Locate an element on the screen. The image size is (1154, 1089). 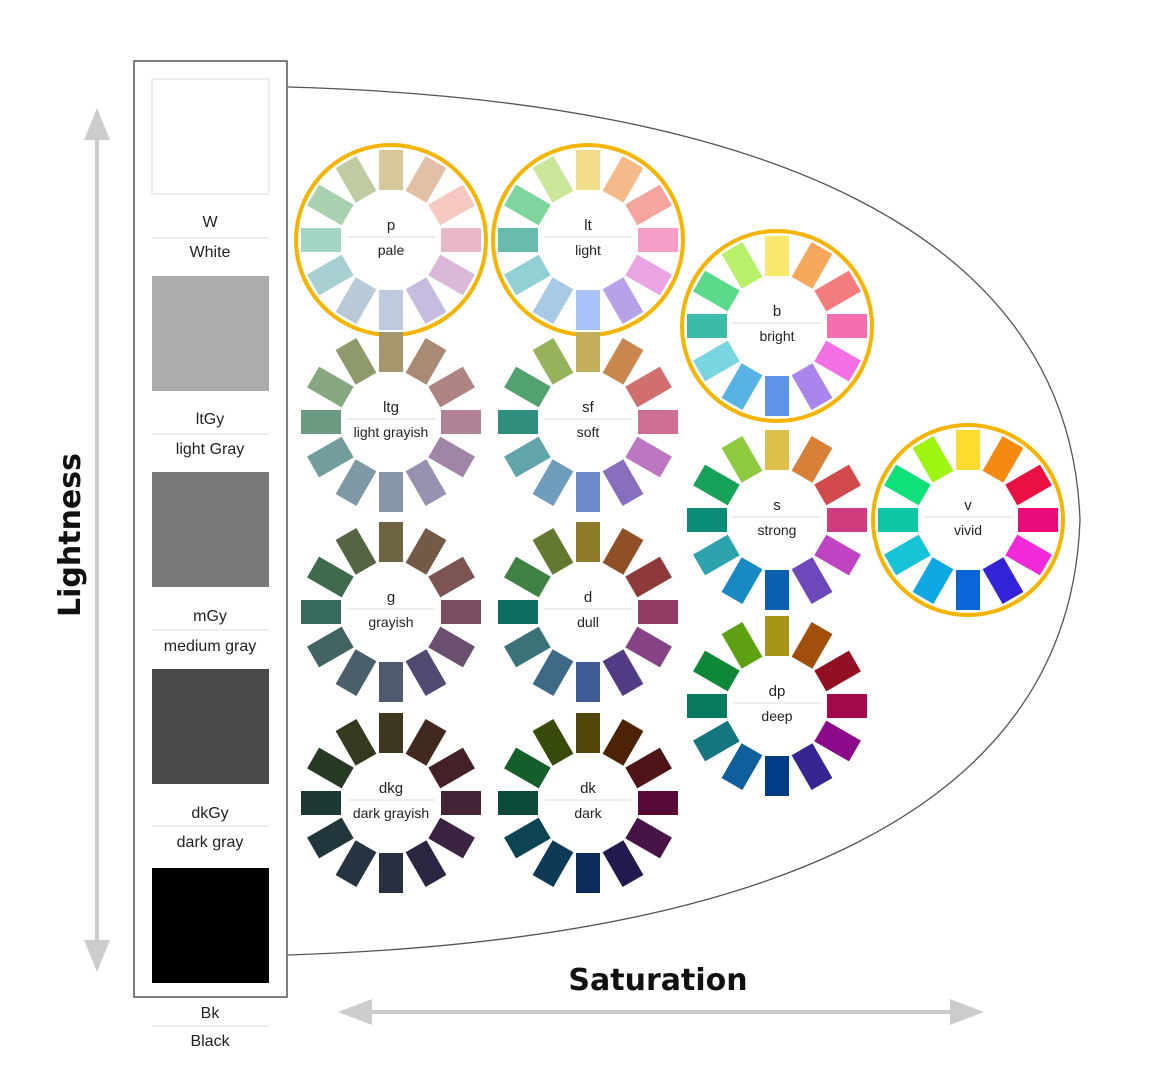
gray-name: White is located at coordinates (210, 252).